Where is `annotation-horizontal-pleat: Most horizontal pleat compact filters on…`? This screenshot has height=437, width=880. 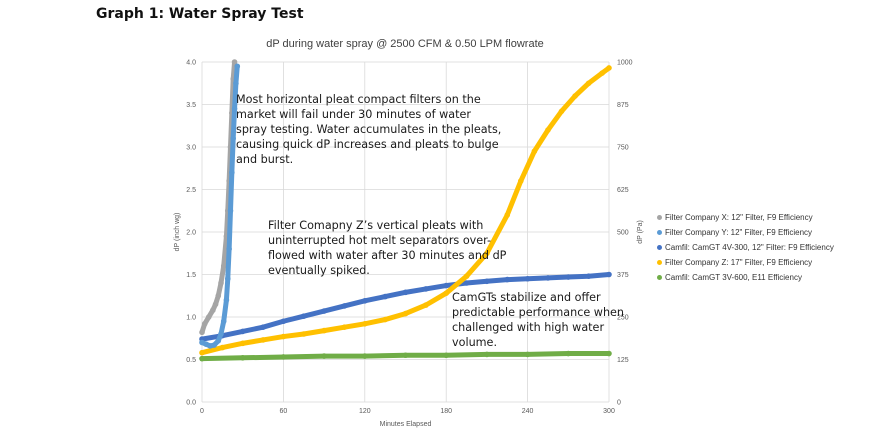 annotation-horizontal-pleat: Most horizontal pleat compact filters on… is located at coordinates (368, 129).